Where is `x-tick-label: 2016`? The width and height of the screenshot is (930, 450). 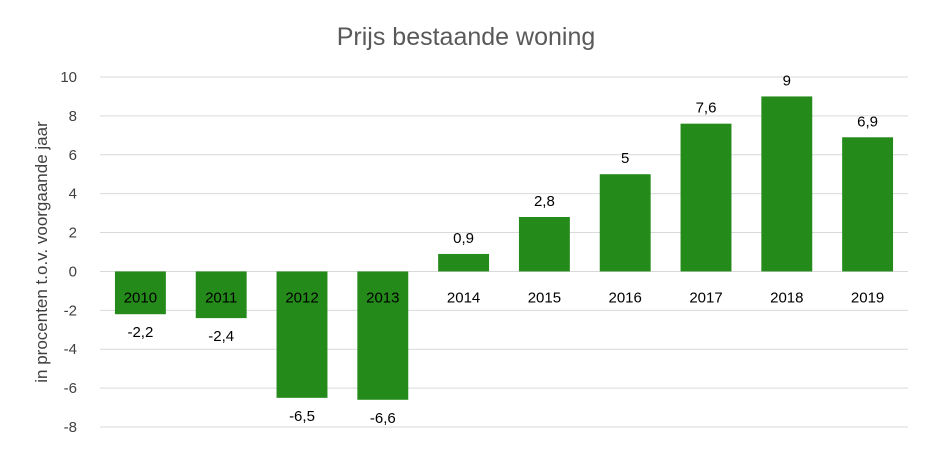
x-tick-label: 2016 is located at coordinates (625, 297).